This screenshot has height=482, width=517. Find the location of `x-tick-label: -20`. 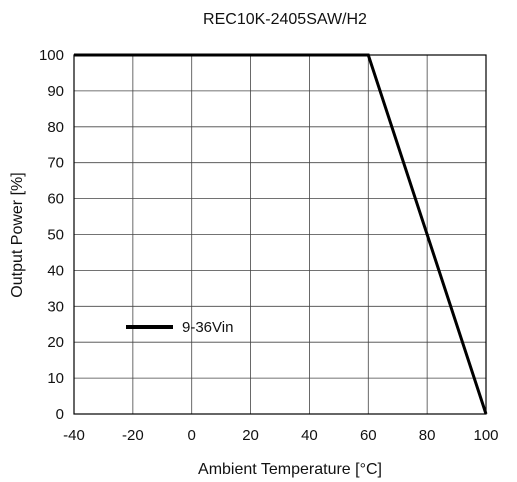

x-tick-label: -20 is located at coordinates (133, 435).